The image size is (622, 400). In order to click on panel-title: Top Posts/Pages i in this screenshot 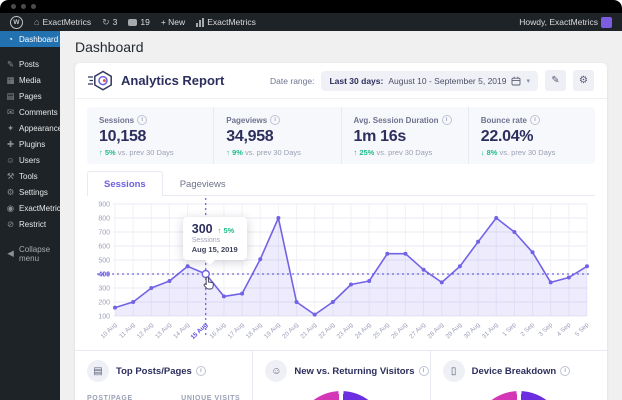, I will do `click(161, 371)`.